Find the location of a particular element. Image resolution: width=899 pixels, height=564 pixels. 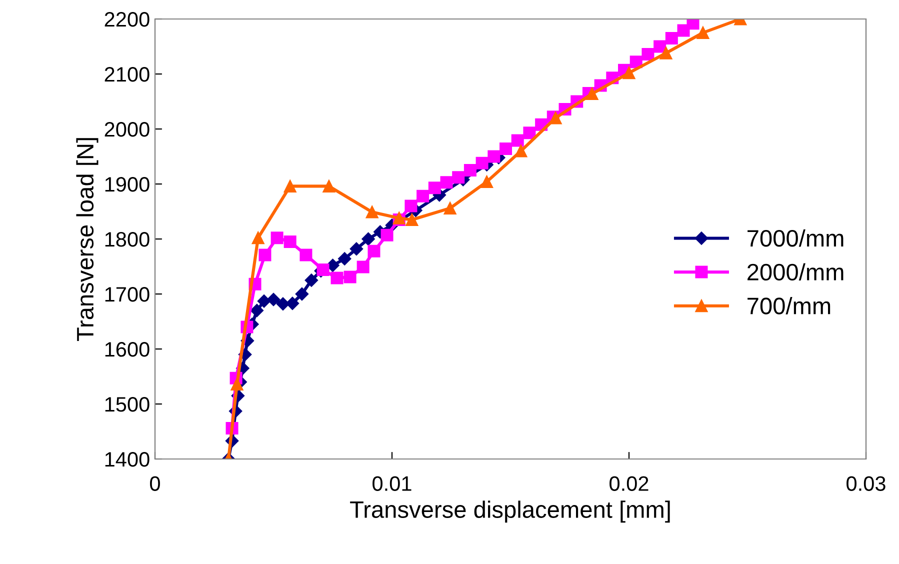

legend-label: 2000/mm is located at coordinates (796, 272).